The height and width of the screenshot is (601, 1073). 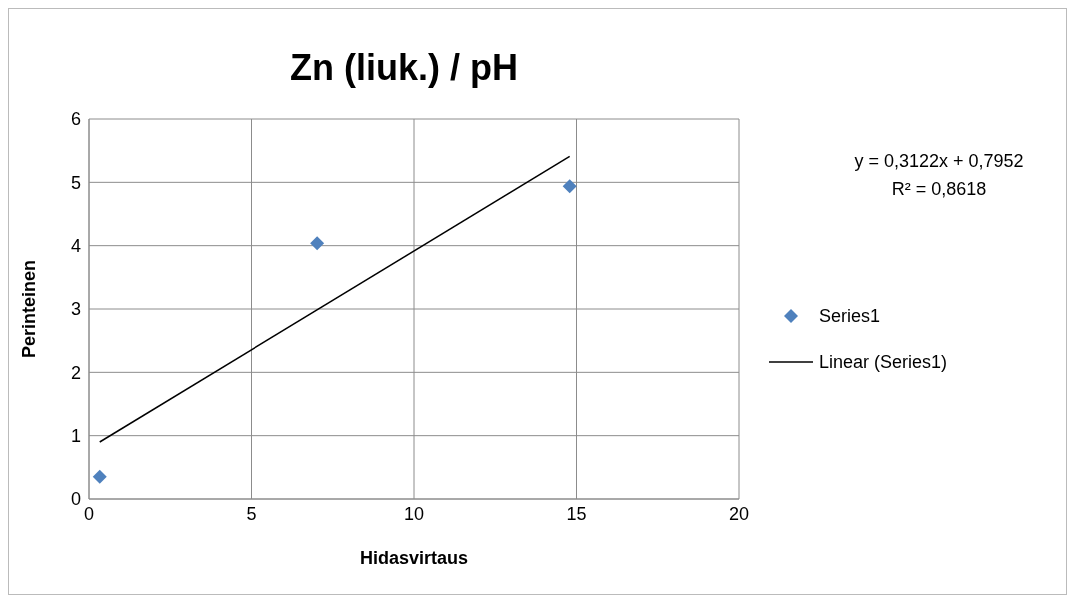 I want to click on y-tick-label: 4, so click(x=75, y=246).